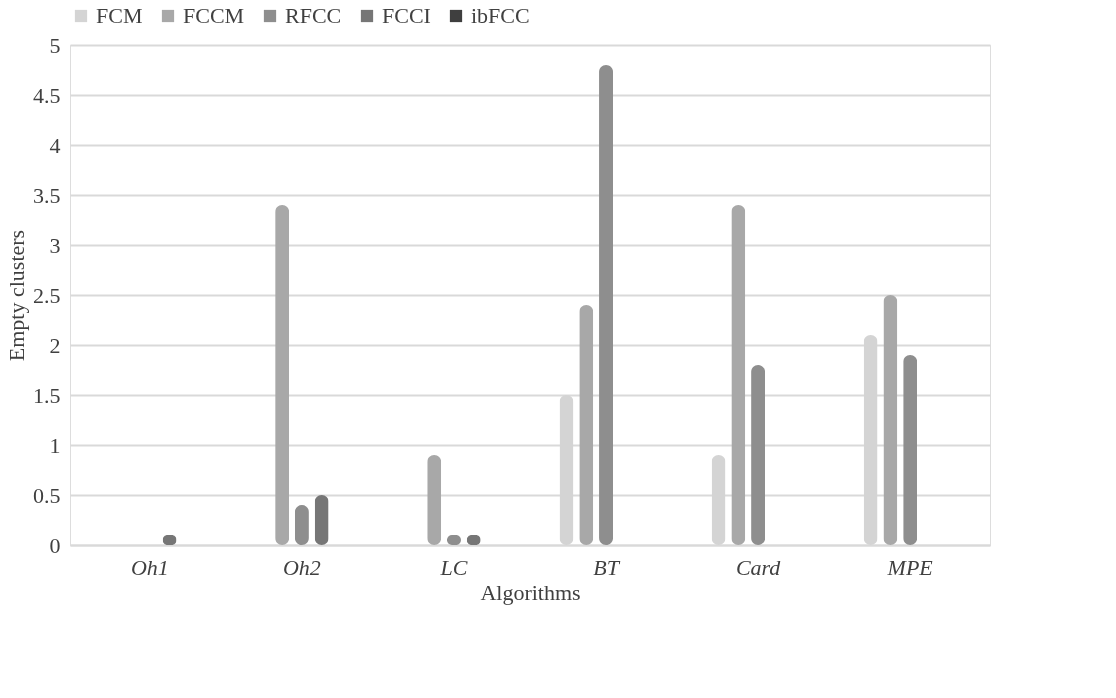  I want to click on y-tick-label: 1, so click(55, 445).